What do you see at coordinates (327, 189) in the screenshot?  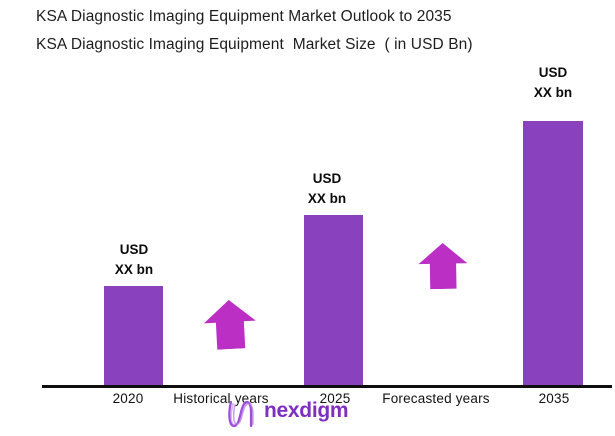 I see `bar-value-label-2025: USD XX bn` at bounding box center [327, 189].